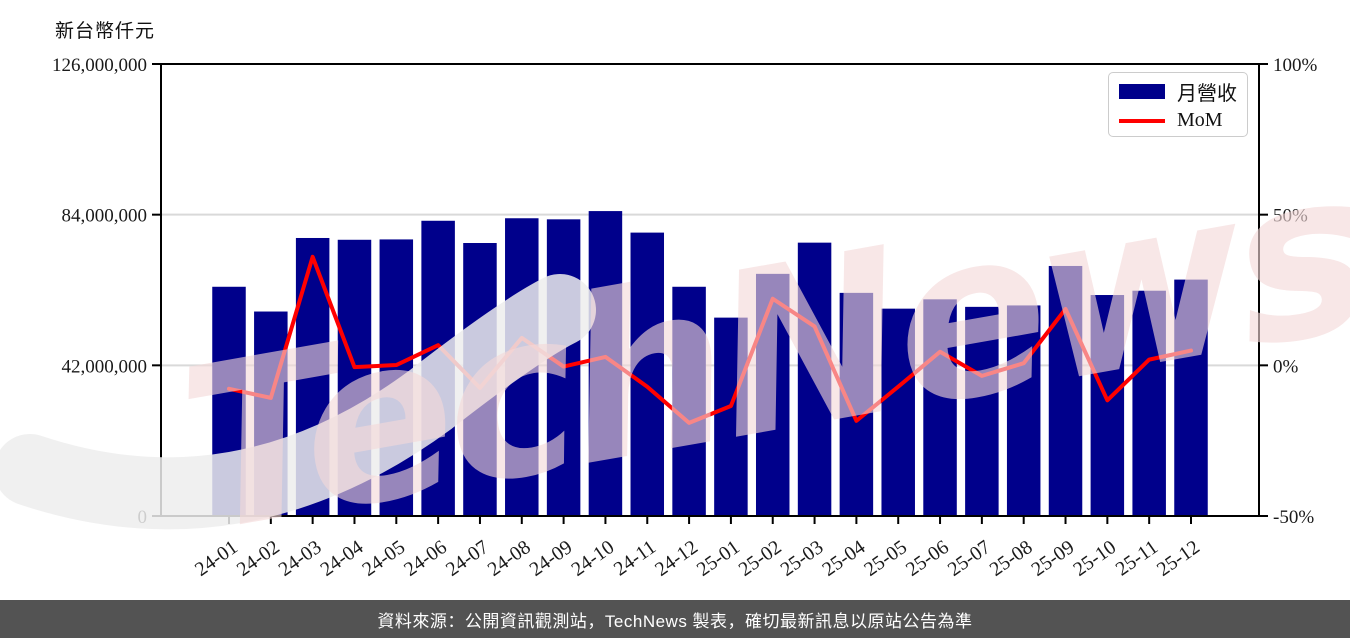 The height and width of the screenshot is (638, 1350). I want to click on x-tick-label-25-06: 25-06, so click(927, 558).